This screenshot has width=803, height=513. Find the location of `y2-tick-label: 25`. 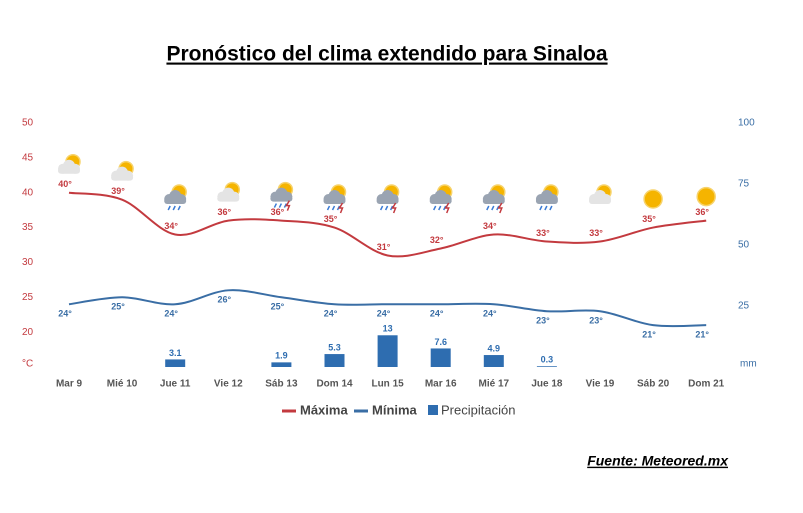

y2-tick-label: 25 is located at coordinates (744, 306).